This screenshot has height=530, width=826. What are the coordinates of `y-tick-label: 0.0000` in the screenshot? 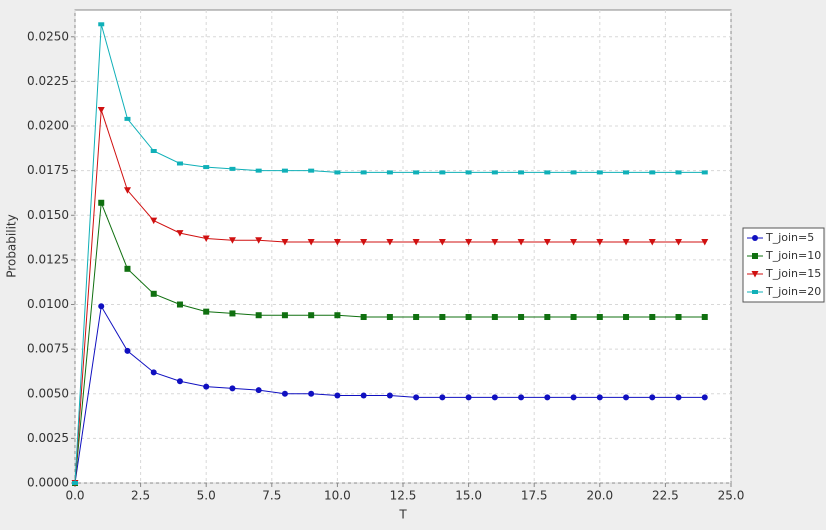 It's located at (48, 483).